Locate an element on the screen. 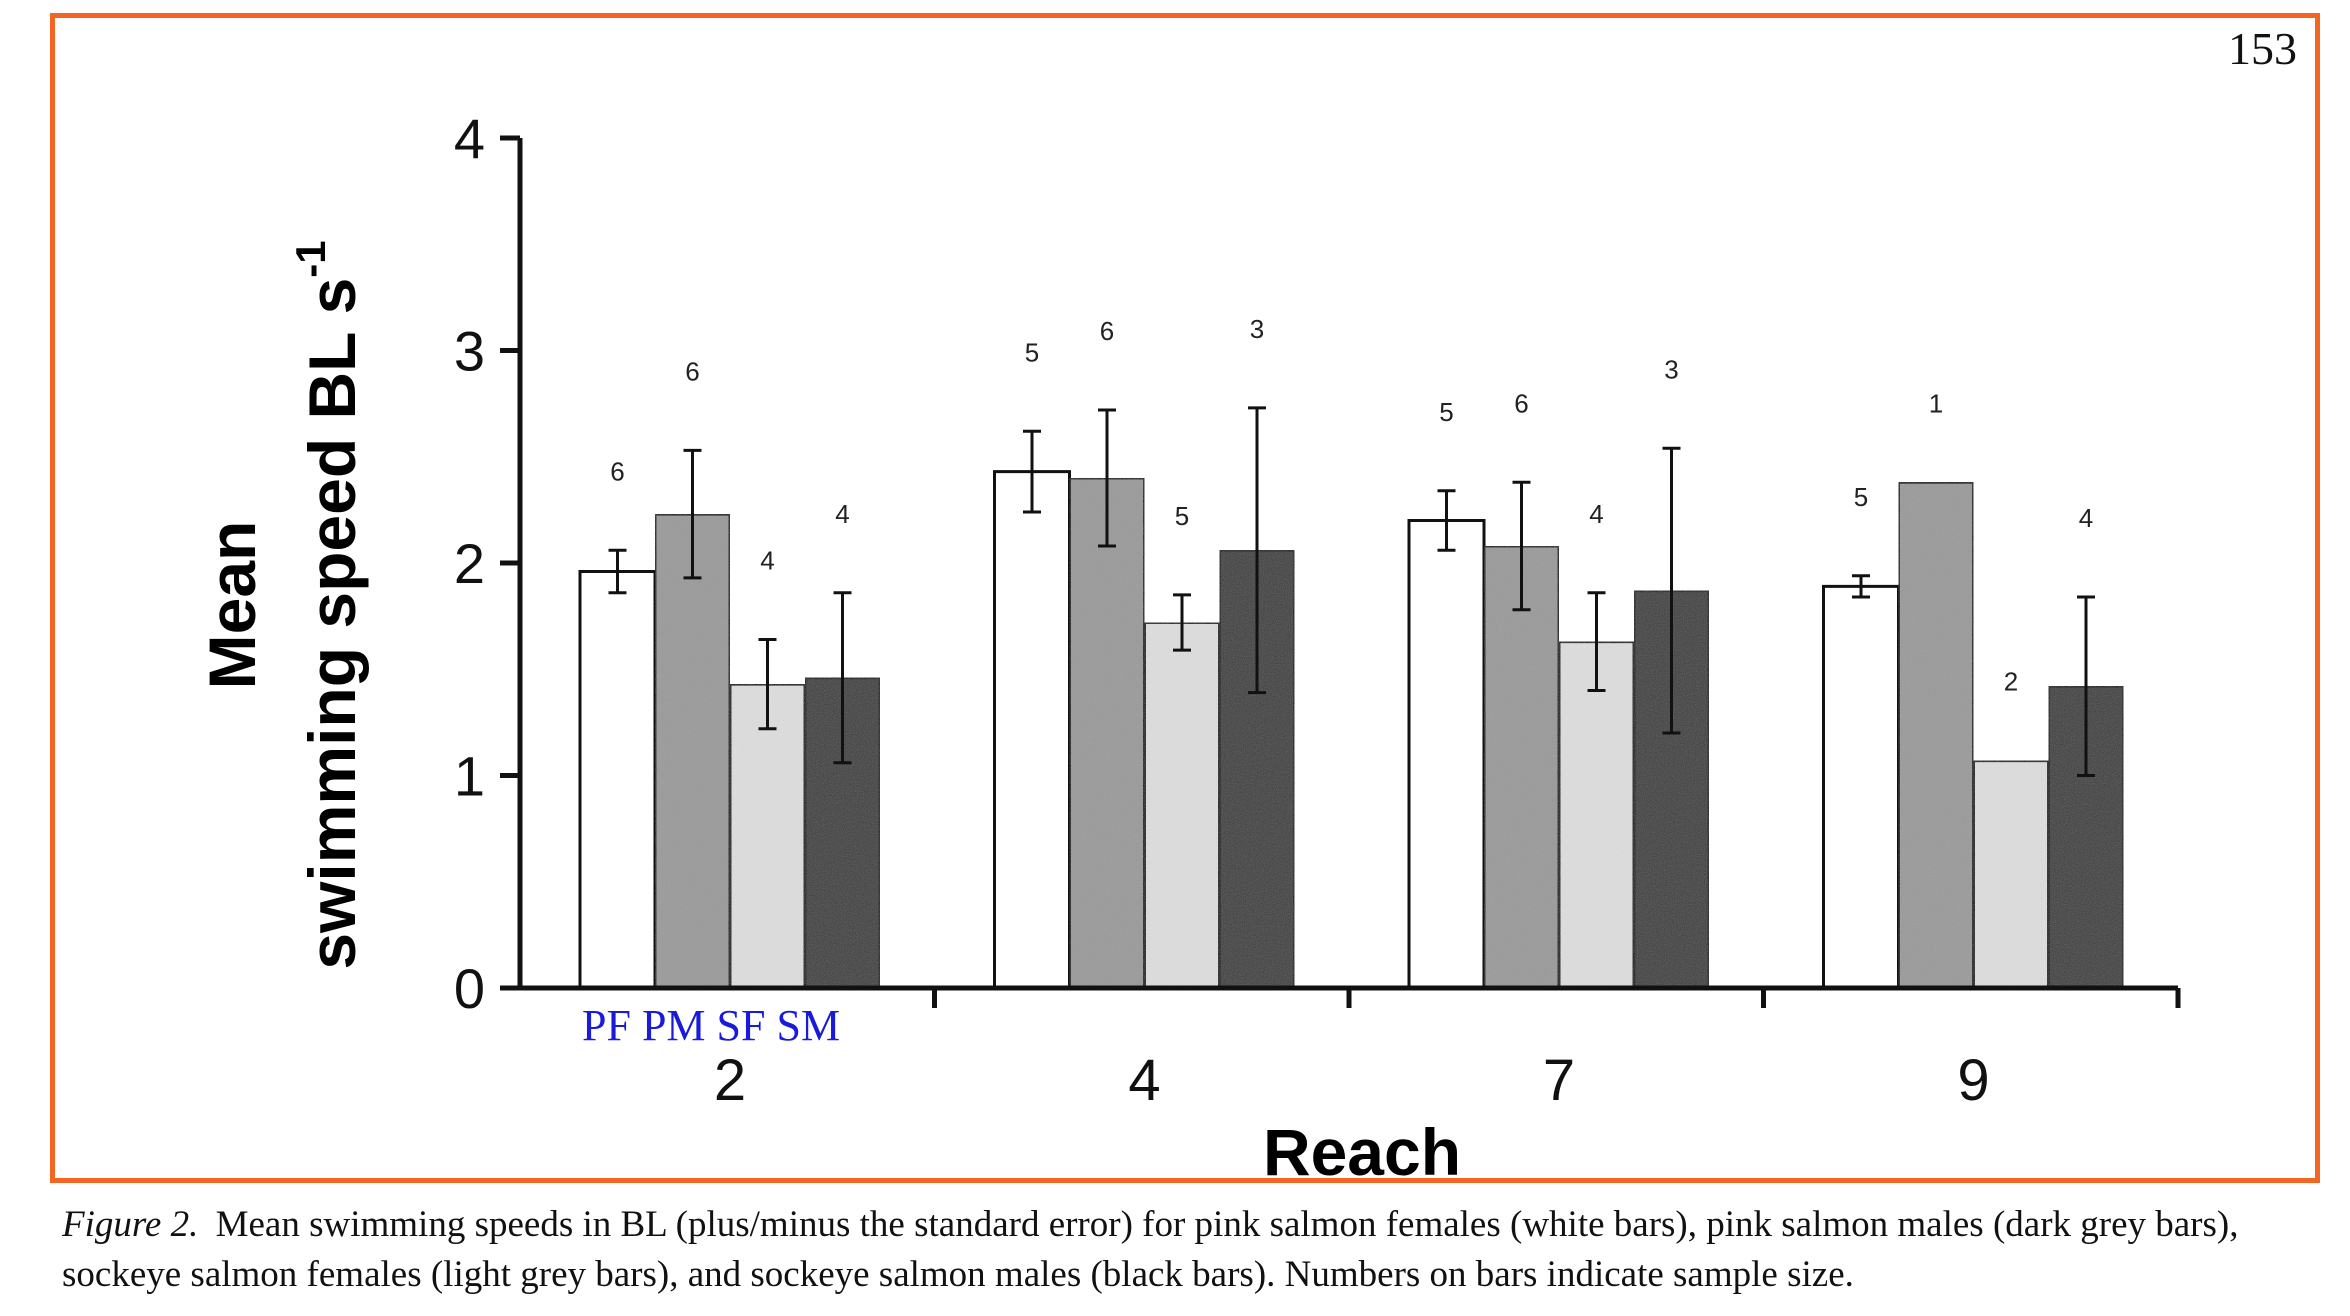 This screenshot has width=2350, height=1316. figure-label: Figure 2. is located at coordinates (130, 1224).